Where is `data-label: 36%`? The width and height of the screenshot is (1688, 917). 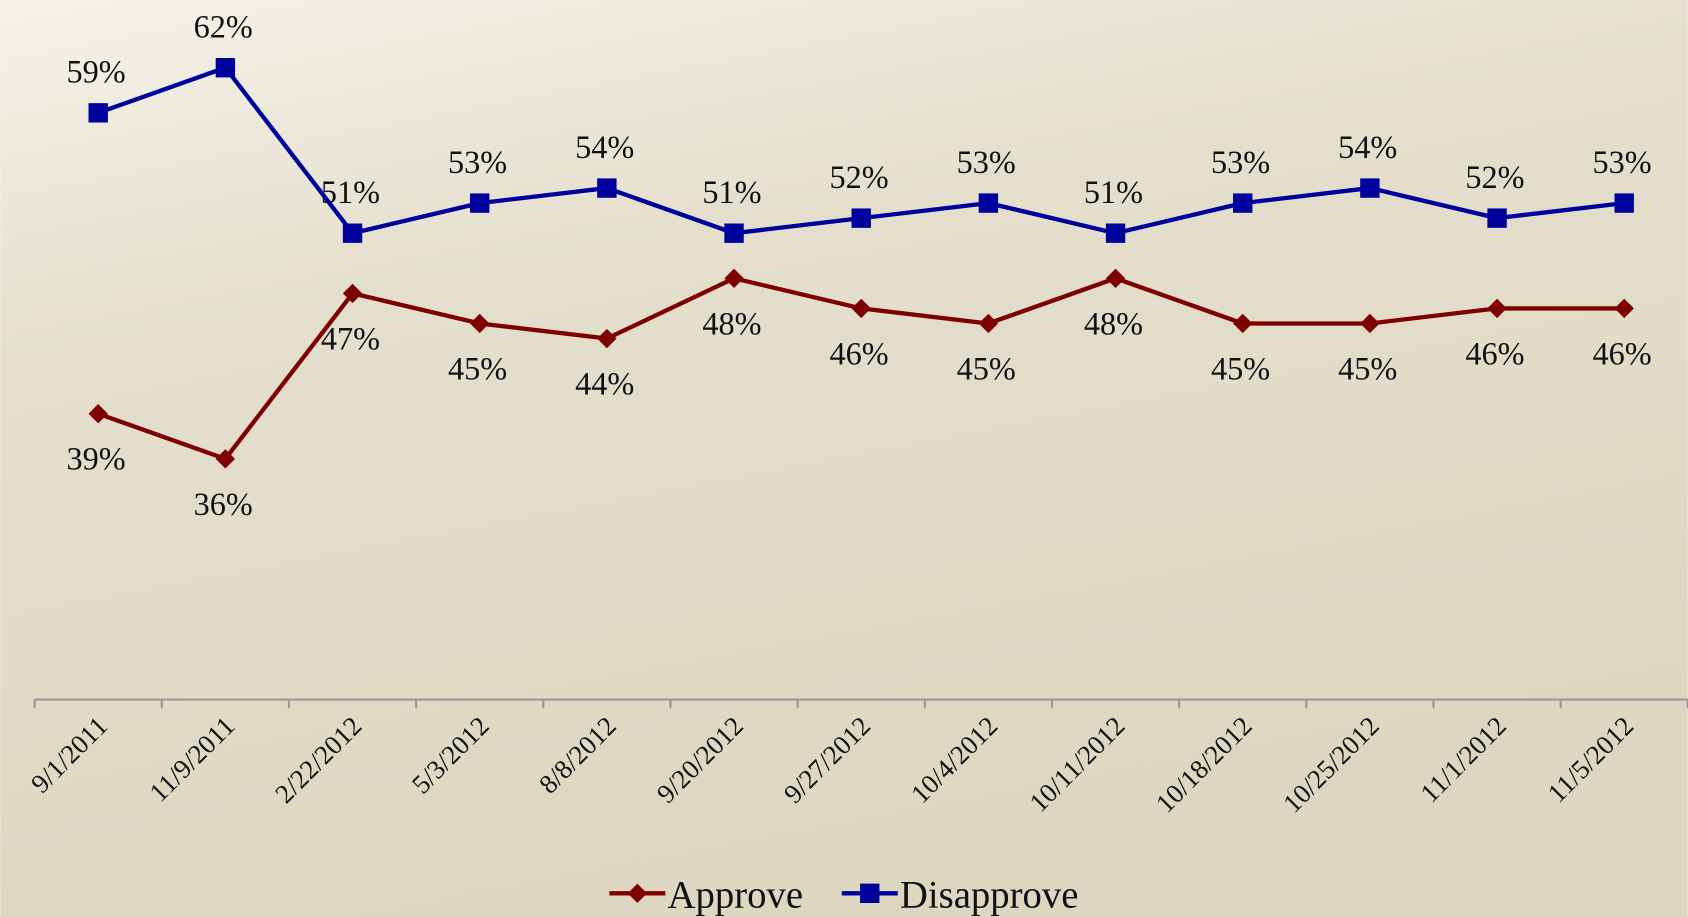
data-label: 36% is located at coordinates (223, 504).